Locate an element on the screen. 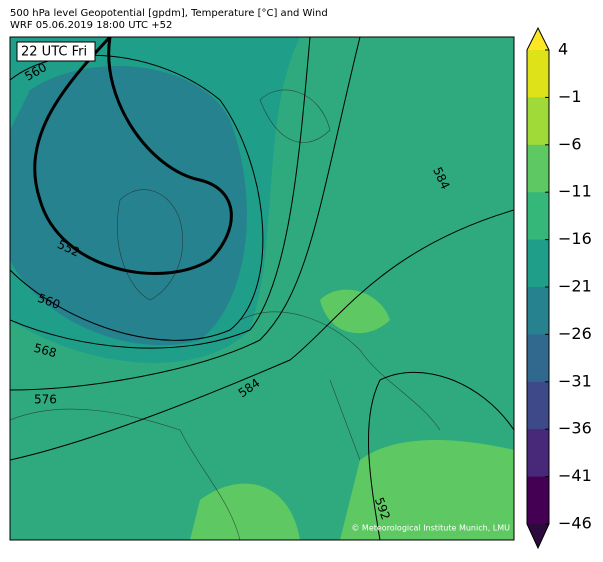 The image size is (603, 562). colorbar-tick-label: 4 is located at coordinates (563, 49).